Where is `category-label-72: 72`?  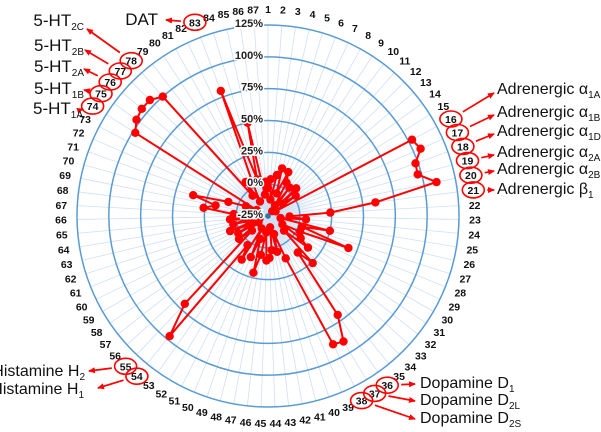
category-label-72: 72 is located at coordinates (79, 134).